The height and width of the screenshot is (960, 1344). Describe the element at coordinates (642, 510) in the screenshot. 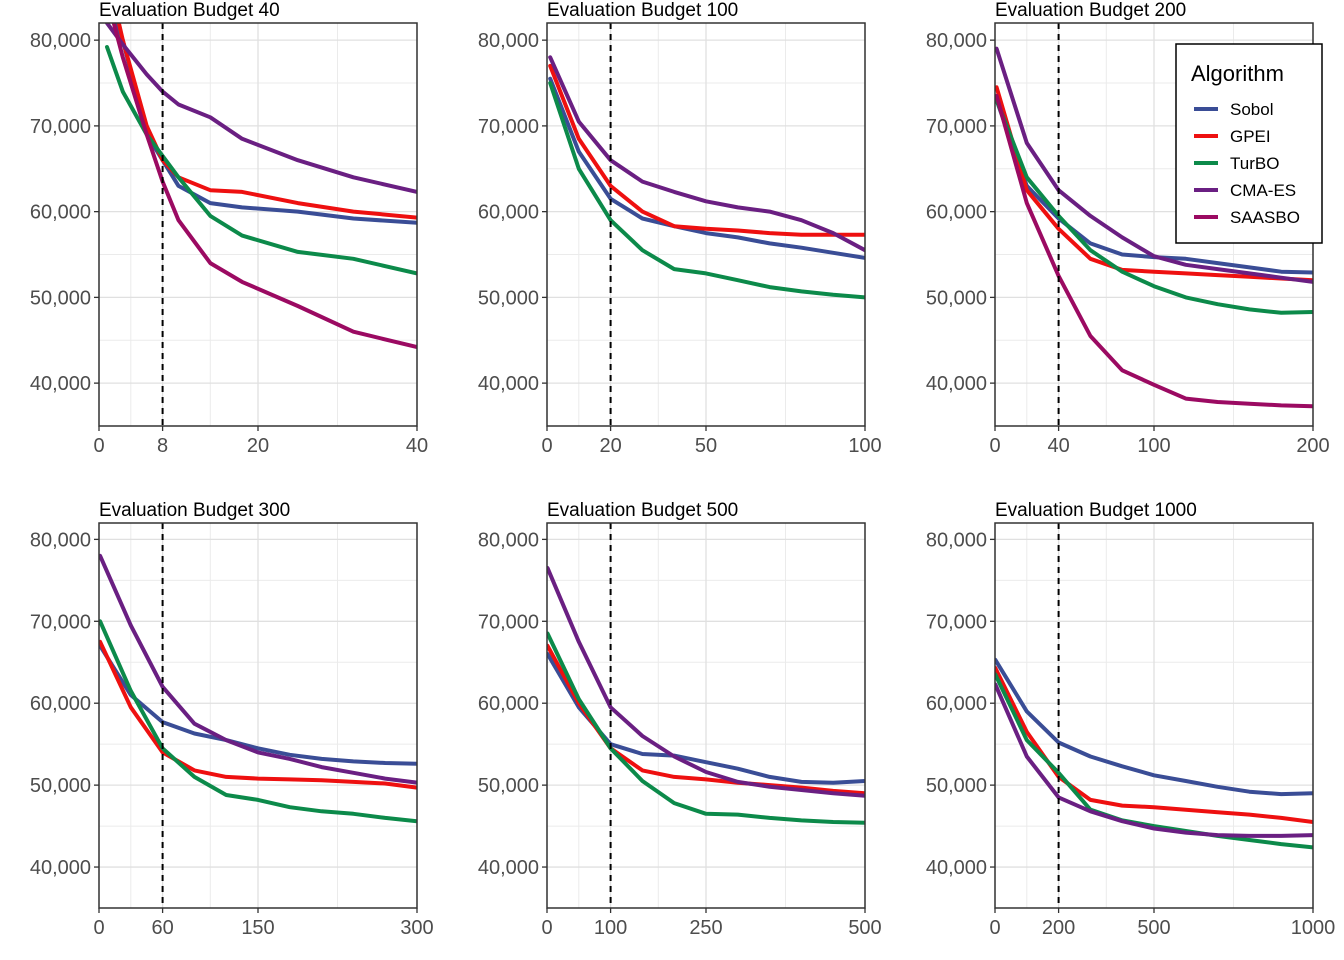

I see `panel-title: Evaluation Budget 500` at that location.